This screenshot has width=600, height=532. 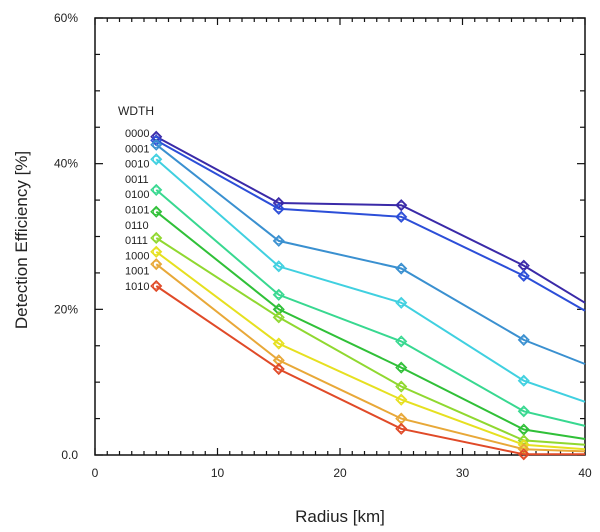 I want to click on y-tick-label: 40%, so click(x=66, y=164).